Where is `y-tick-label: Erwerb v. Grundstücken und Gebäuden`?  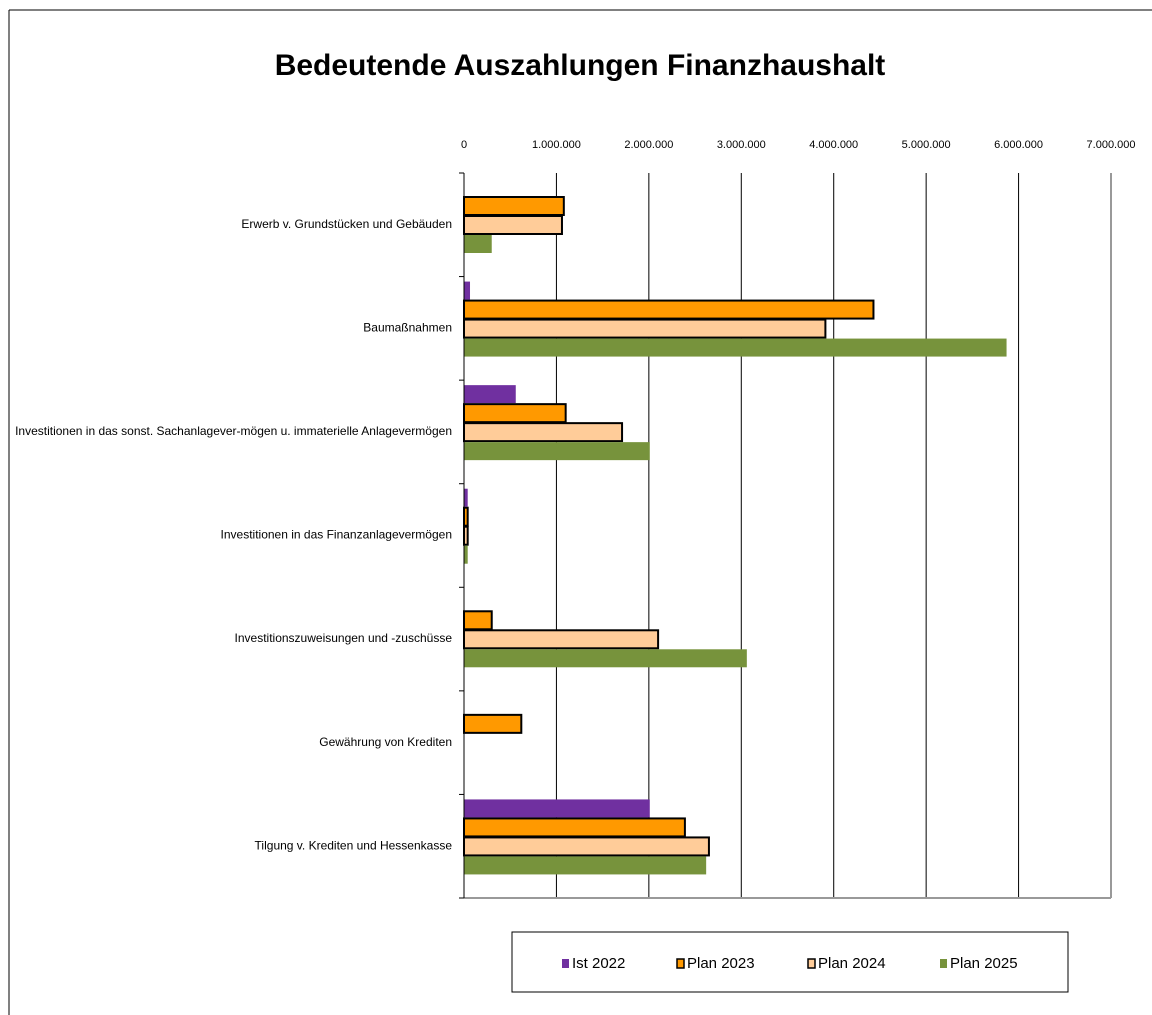
y-tick-label: Erwerb v. Grundstücken und Gebäuden is located at coordinates (346, 224).